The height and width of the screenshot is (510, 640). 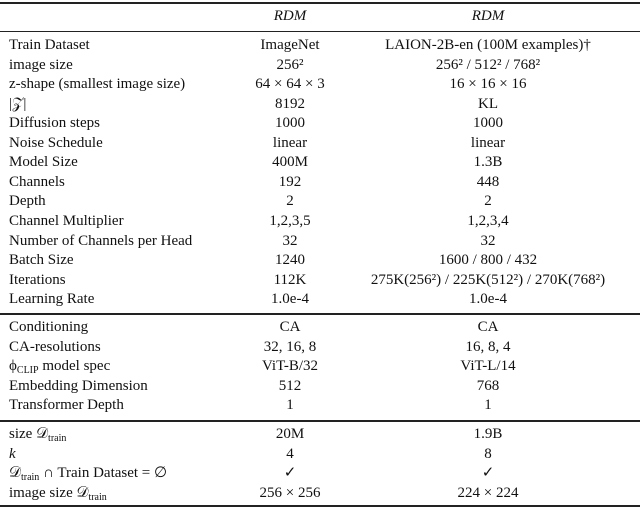 What do you see at coordinates (488, 64) in the screenshot?
I see `cell-rdm-2: 256² / 512² / 768²` at bounding box center [488, 64].